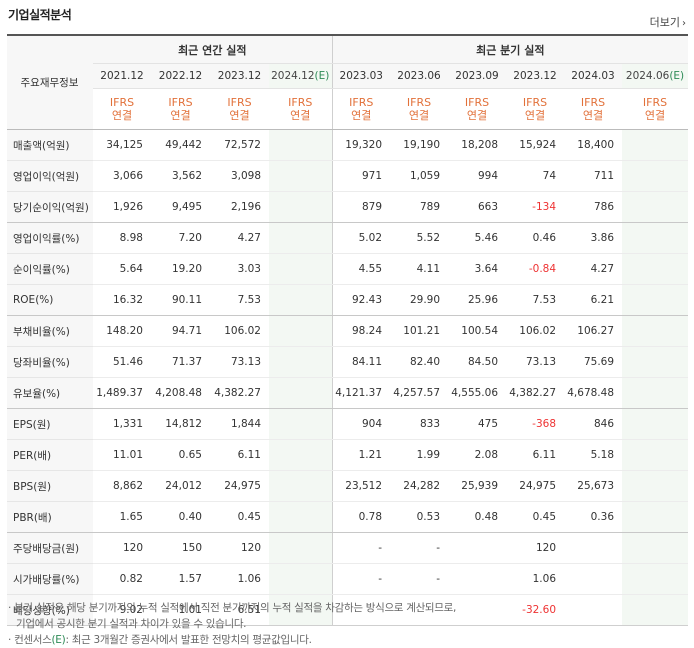 The width and height of the screenshot is (694, 648). I want to click on value-cell: 3,562, so click(180, 176).